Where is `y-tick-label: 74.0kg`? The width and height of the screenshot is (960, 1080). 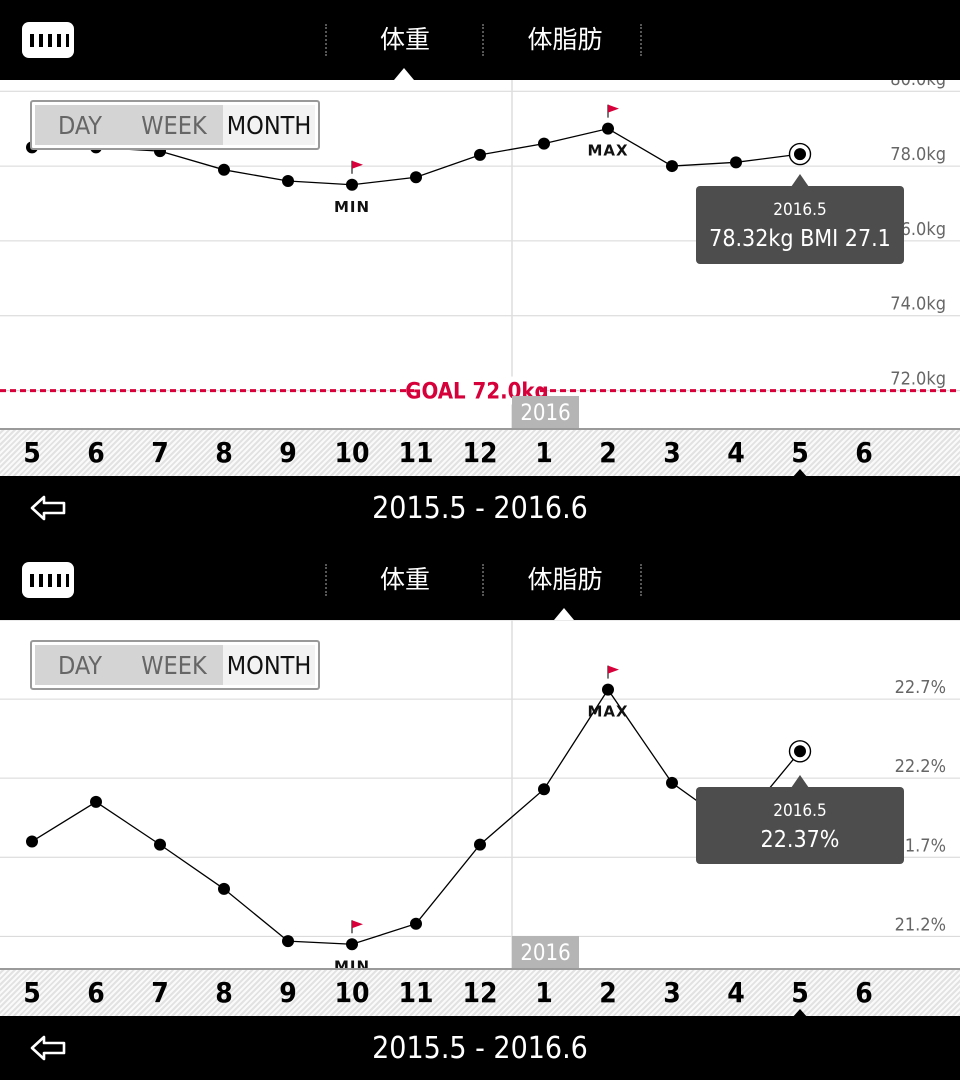 y-tick-label: 74.0kg is located at coordinates (918, 304).